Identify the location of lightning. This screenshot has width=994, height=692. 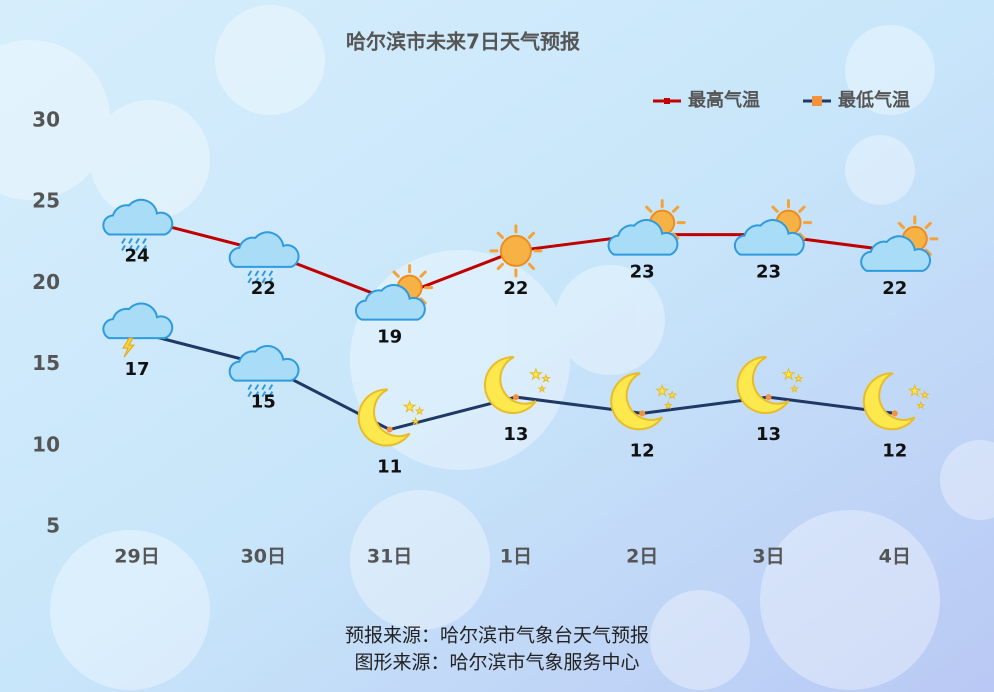
(129, 347).